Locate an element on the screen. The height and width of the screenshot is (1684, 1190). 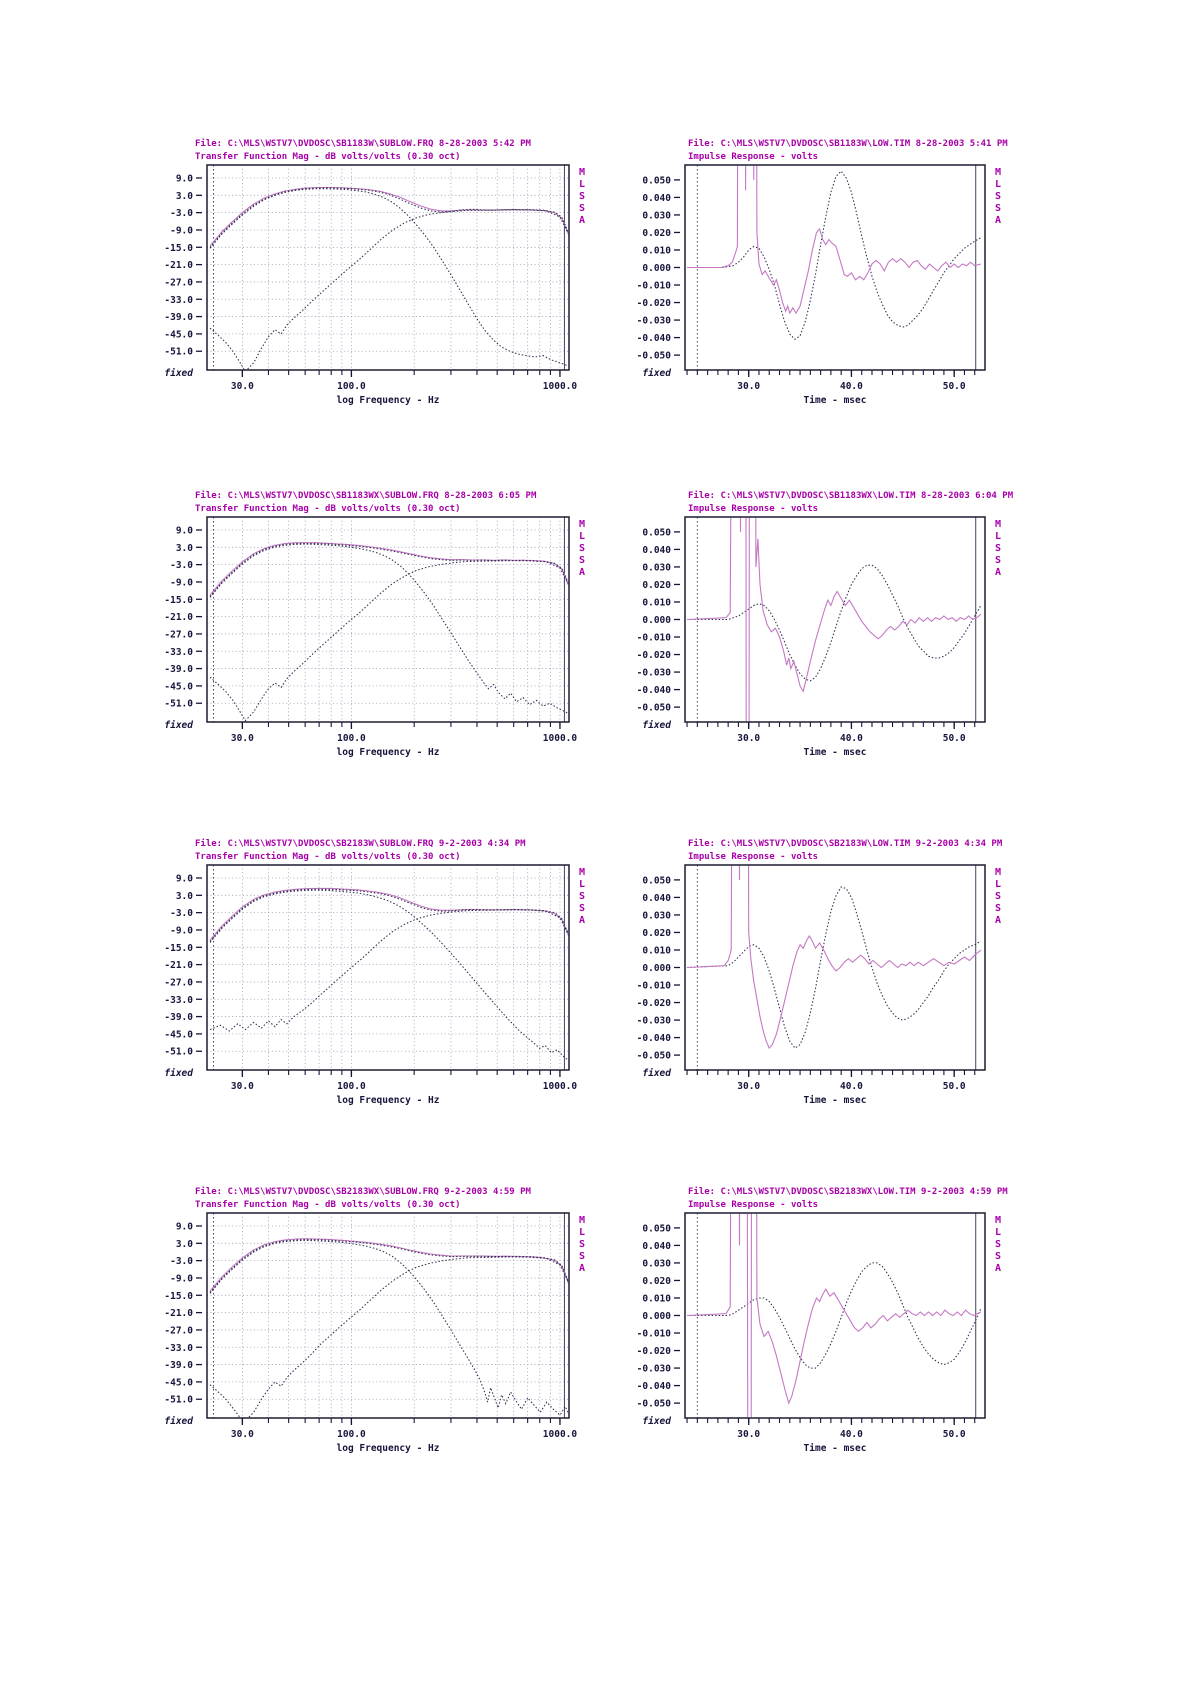
y-tick-label: 3.0 is located at coordinates (184, 548).